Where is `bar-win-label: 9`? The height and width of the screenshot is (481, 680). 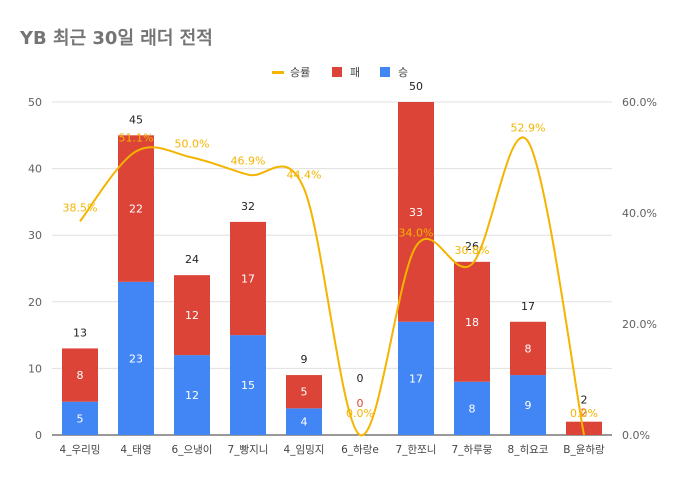
bar-win-label: 9 is located at coordinates (528, 405).